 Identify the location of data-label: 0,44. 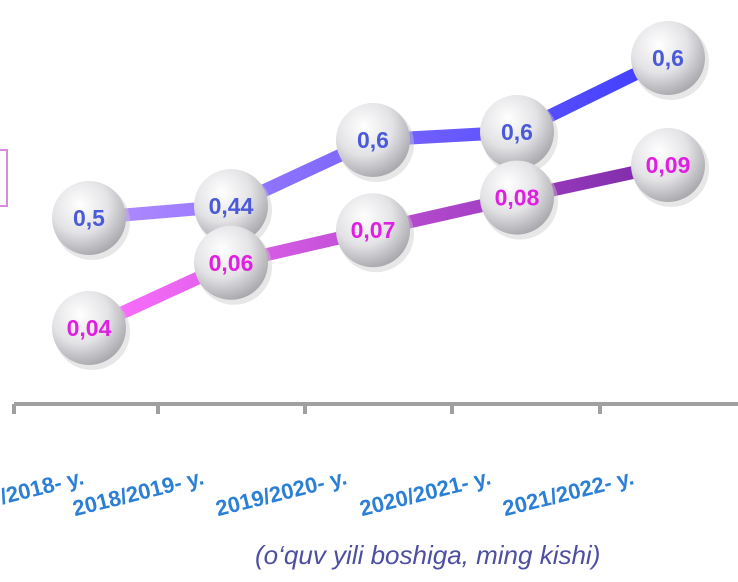
(231, 206).